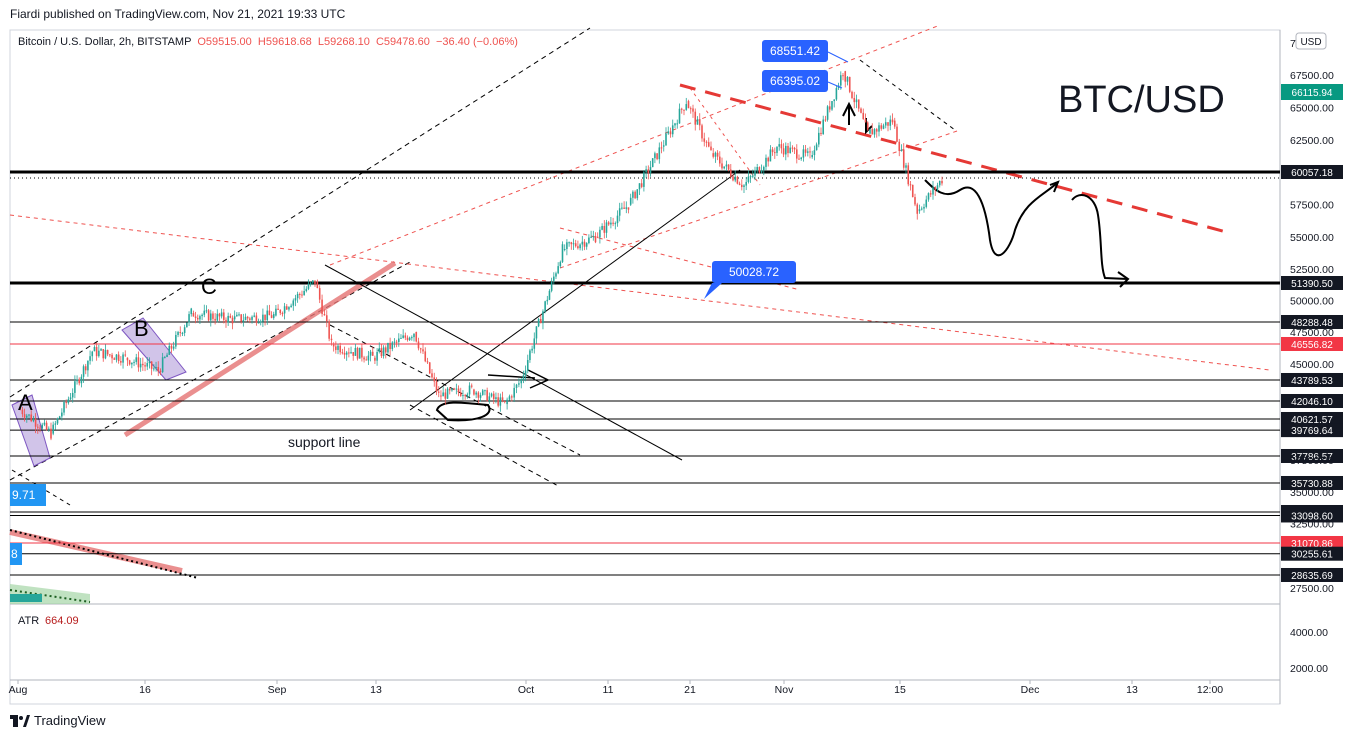 Image resolution: width=1354 pixels, height=739 pixels. Describe the element at coordinates (24, 495) in the screenshot. I see `partial-left-label: 9.71` at that location.